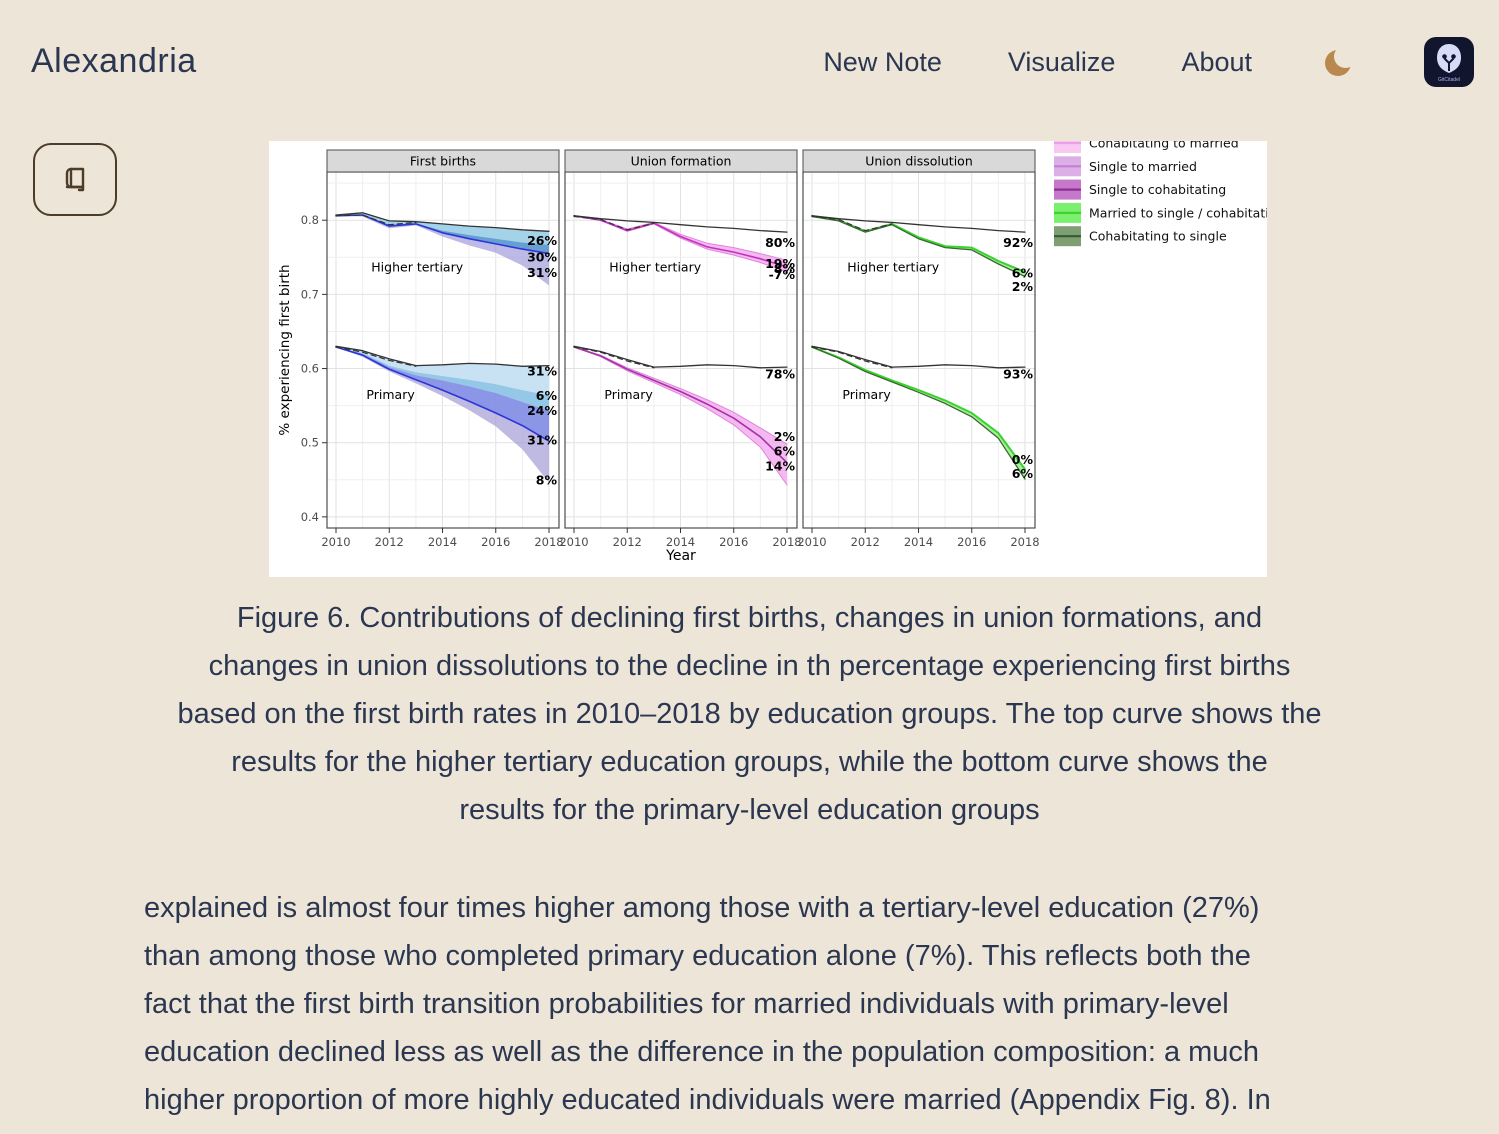  I want to click on svg-text: 26%, so click(542, 240).